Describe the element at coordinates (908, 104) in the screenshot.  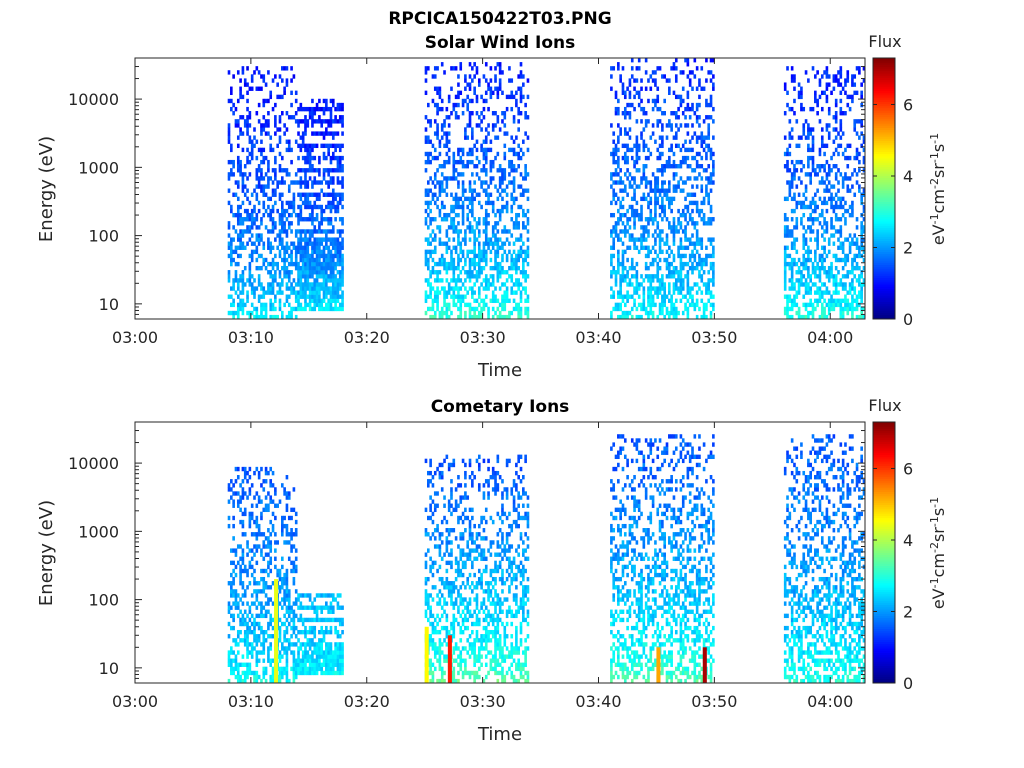
I see `colorbar-tick-label: 6` at that location.